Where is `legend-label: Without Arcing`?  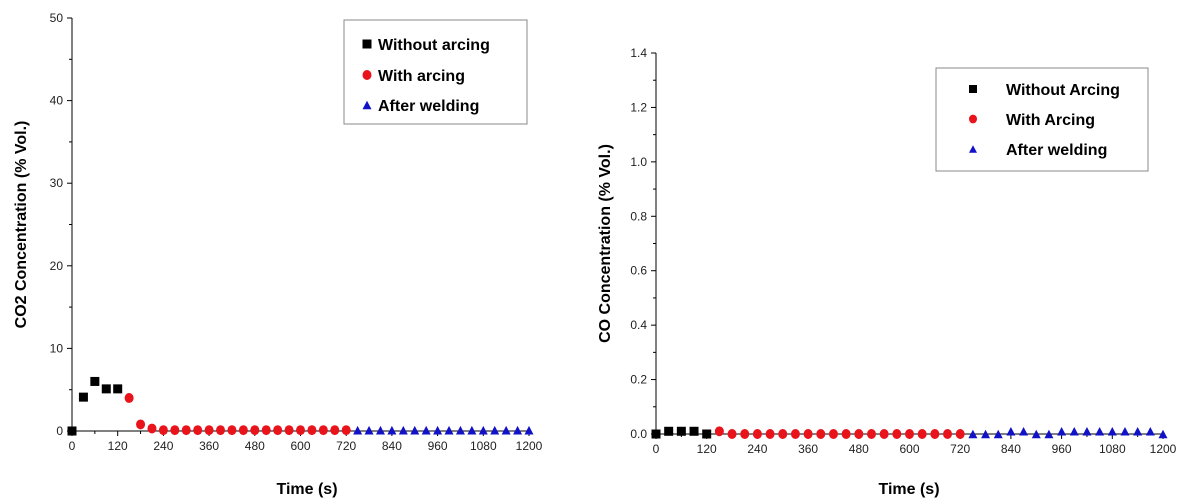
legend-label: Without Arcing is located at coordinates (1063, 90).